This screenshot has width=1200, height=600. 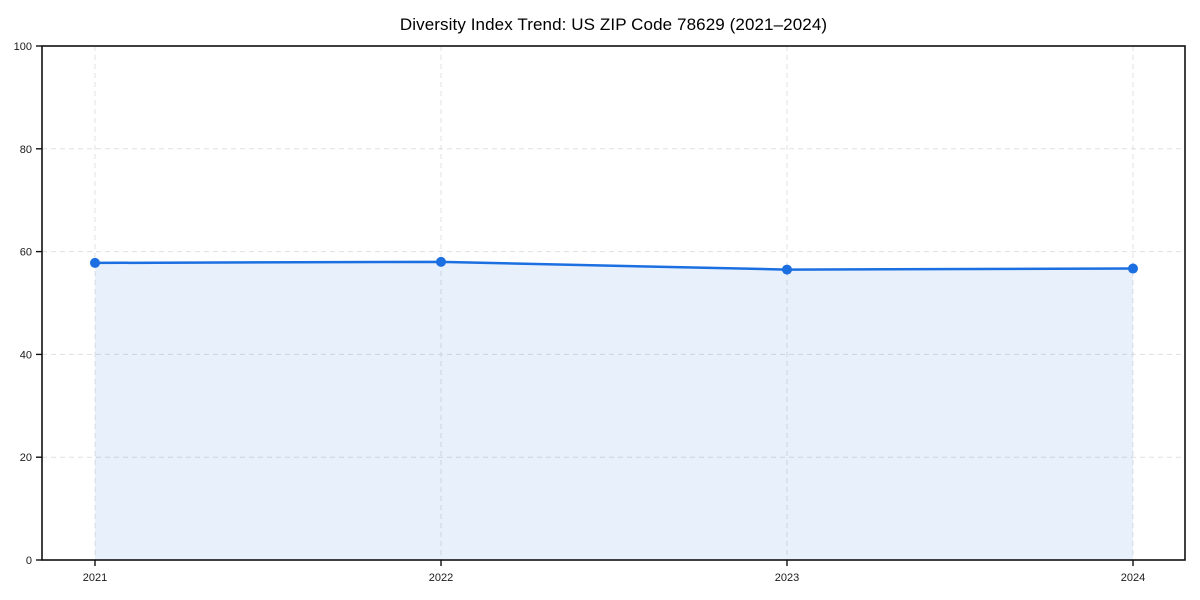 I want to click on x-tick-label: 2021, so click(x=95, y=578).